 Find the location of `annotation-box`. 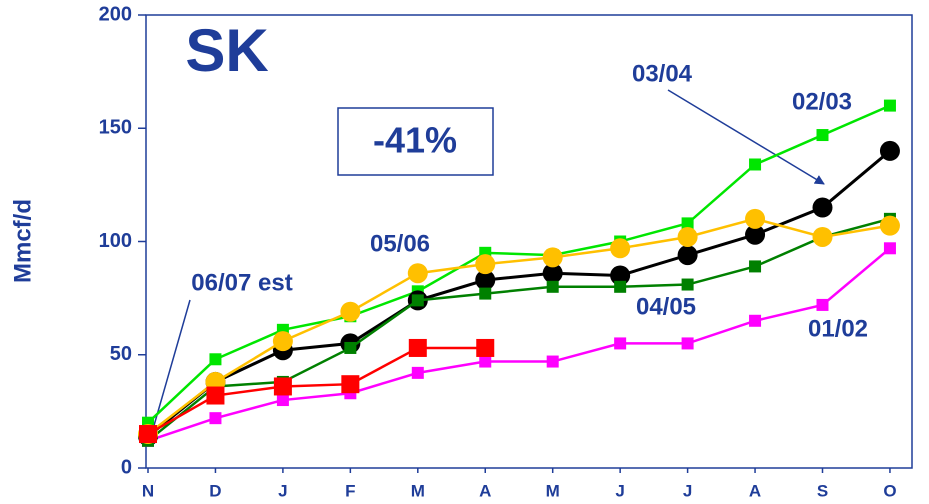

annotation-box is located at coordinates (415, 141).